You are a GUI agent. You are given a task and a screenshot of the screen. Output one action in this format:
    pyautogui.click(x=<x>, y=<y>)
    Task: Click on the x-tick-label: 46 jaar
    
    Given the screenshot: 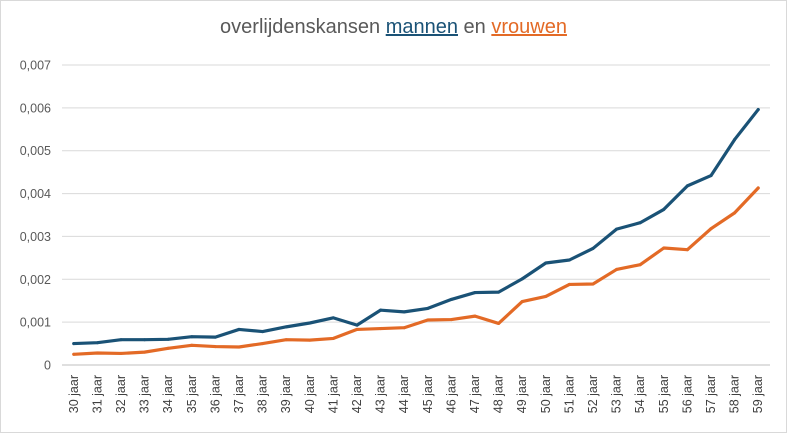 What is the action you would take?
    pyautogui.click(x=451, y=394)
    